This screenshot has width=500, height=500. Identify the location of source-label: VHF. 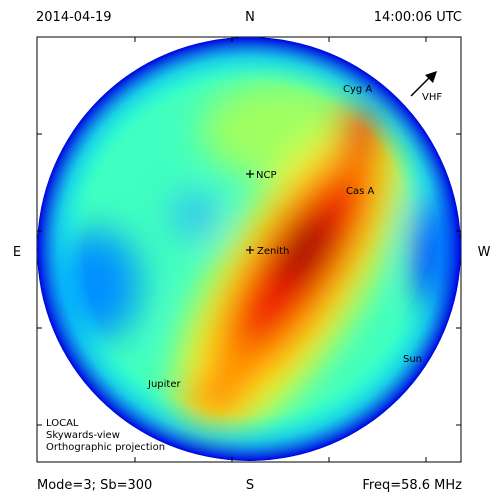
(432, 97).